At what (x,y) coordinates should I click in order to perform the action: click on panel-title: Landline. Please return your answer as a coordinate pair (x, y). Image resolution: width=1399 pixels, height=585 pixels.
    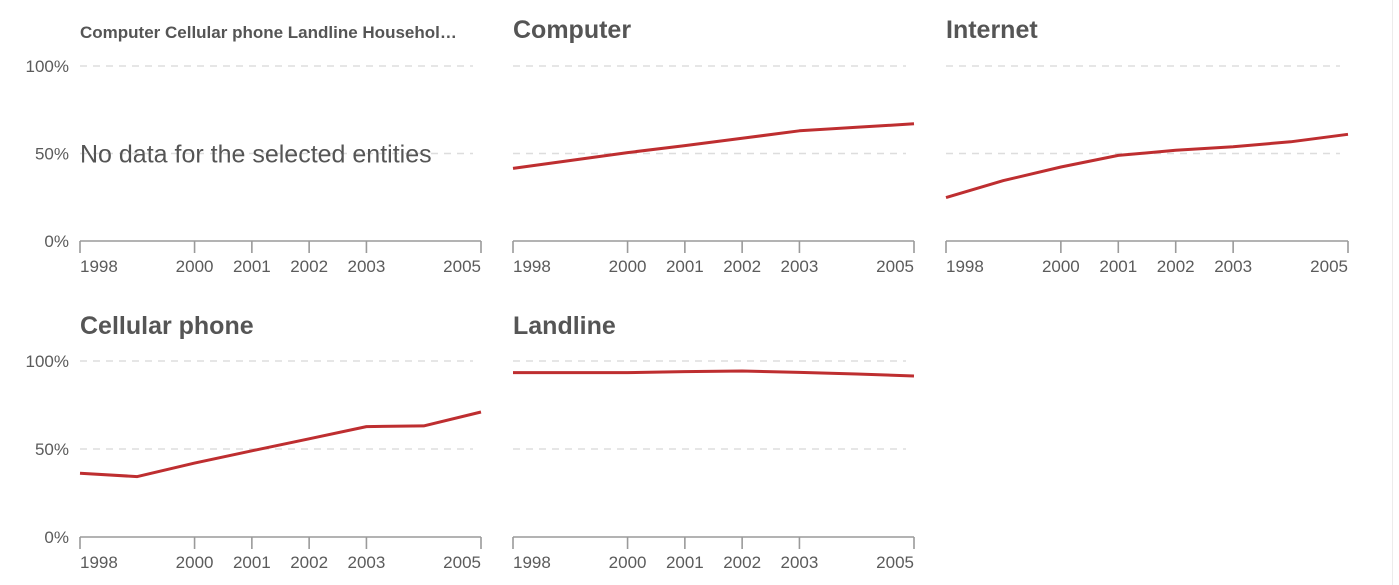
    Looking at the image, I should click on (564, 326).